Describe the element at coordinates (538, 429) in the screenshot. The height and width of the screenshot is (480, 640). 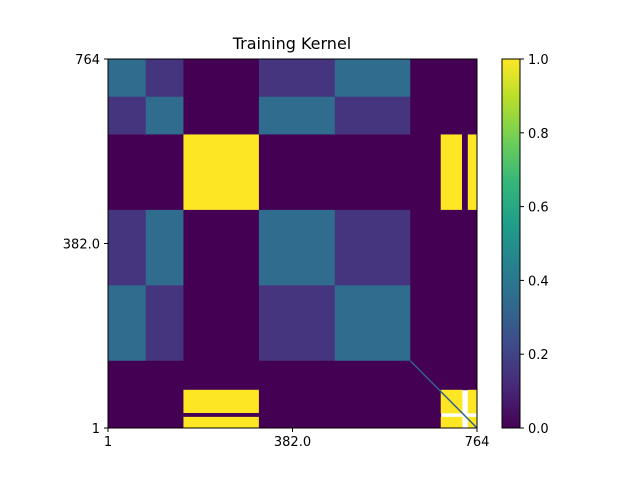
I see `colorbar-tick-label: 0.0` at that location.